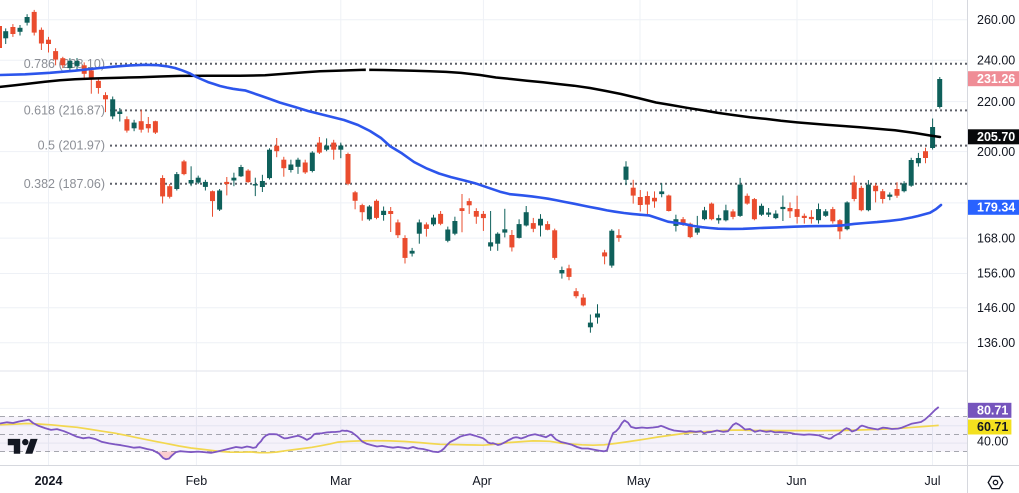 This screenshot has height=493, width=1019. Describe the element at coordinates (71, 146) in the screenshot. I see `svg-text: 0.5 (201.97)` at that location.